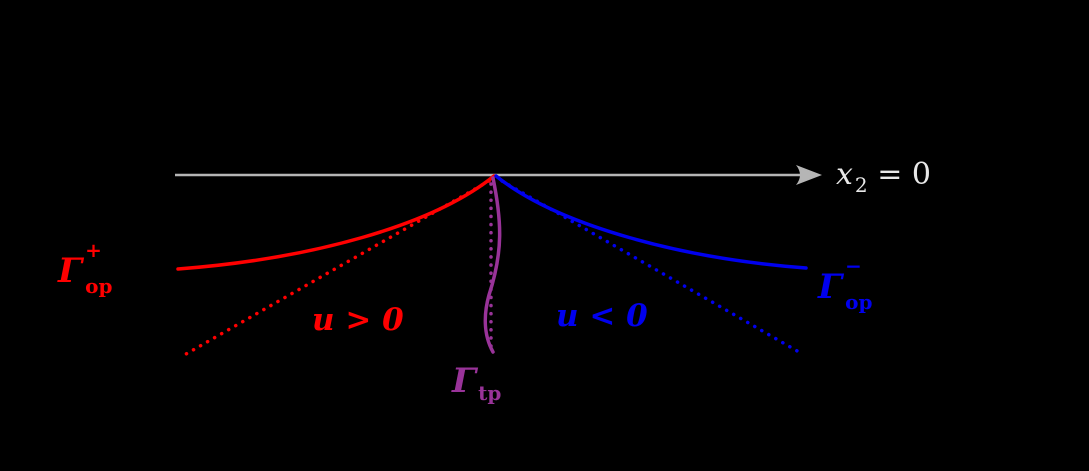 This screenshot has width=1089, height=471. Describe the element at coordinates (336, 222) in the screenshot. I see `red-solid-curve` at that location.